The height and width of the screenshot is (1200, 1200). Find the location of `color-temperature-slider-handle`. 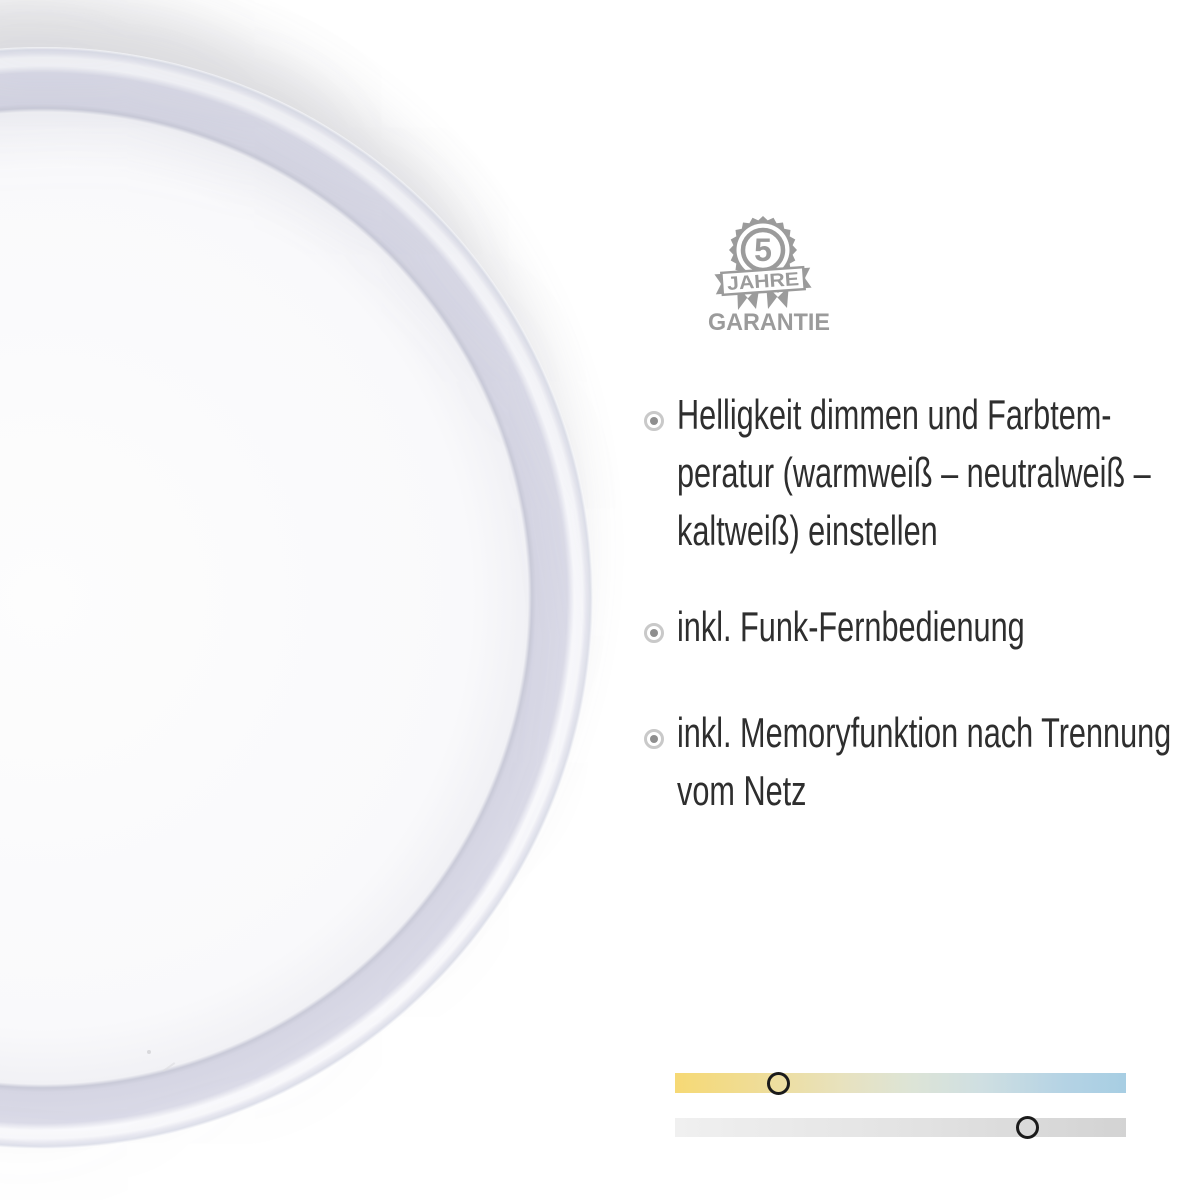

color-temperature-slider-handle is located at coordinates (778, 1083).